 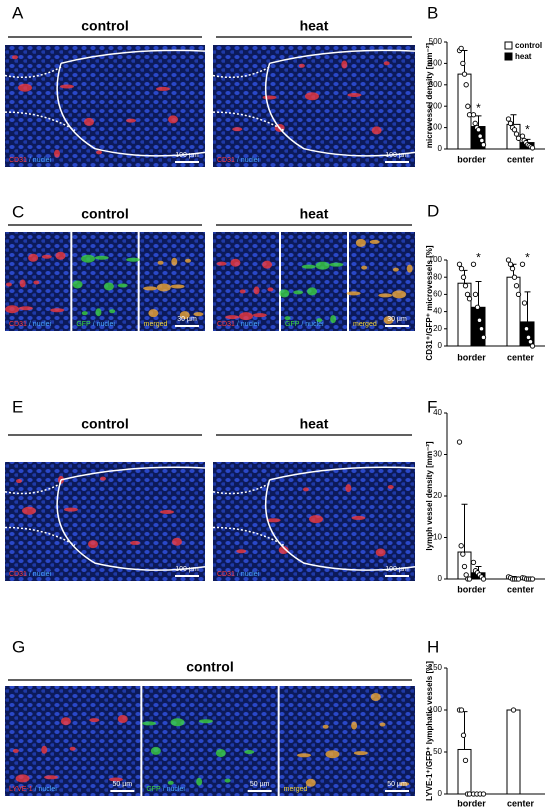 I want to click on caption: CD31/ nuclei, so click(x=30, y=574).